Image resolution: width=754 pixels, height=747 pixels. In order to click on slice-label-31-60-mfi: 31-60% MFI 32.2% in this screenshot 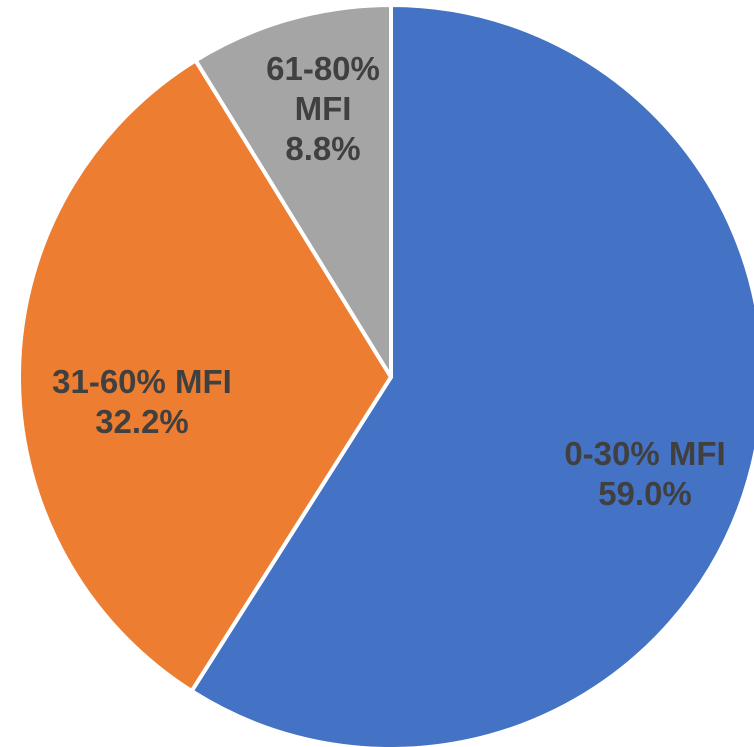, I will do `click(142, 401)`.